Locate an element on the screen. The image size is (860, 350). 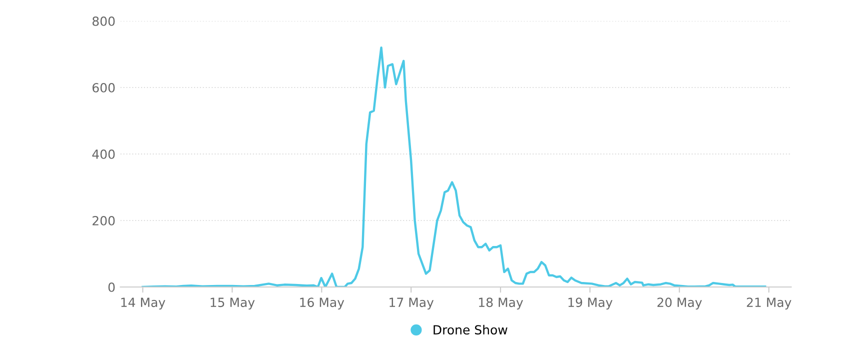
x-tick-label: 16 May is located at coordinates (322, 304).